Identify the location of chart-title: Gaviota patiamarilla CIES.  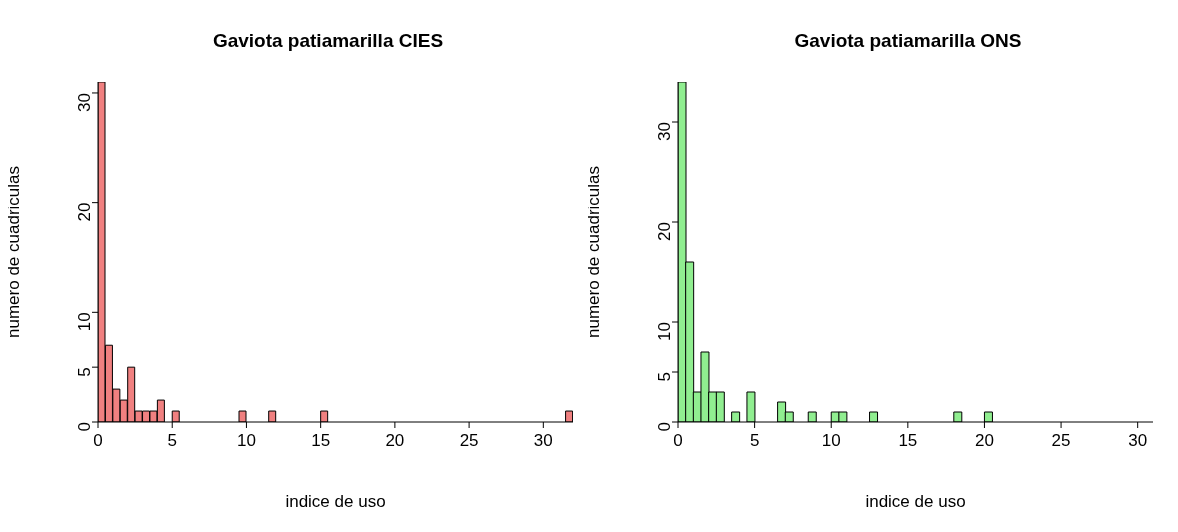
(328, 41).